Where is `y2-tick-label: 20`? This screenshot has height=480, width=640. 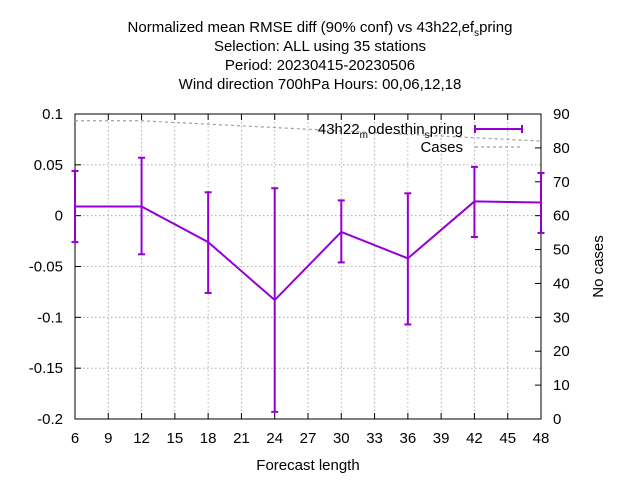
y2-tick-label: 20 is located at coordinates (561, 351).